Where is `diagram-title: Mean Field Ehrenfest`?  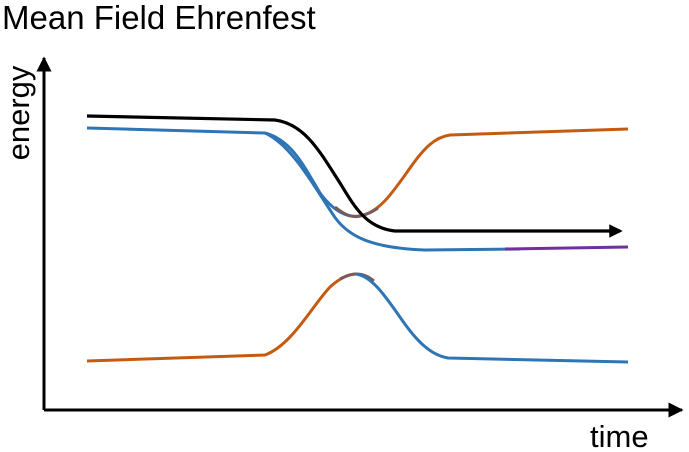
diagram-title: Mean Field Ehrenfest is located at coordinates (159, 18).